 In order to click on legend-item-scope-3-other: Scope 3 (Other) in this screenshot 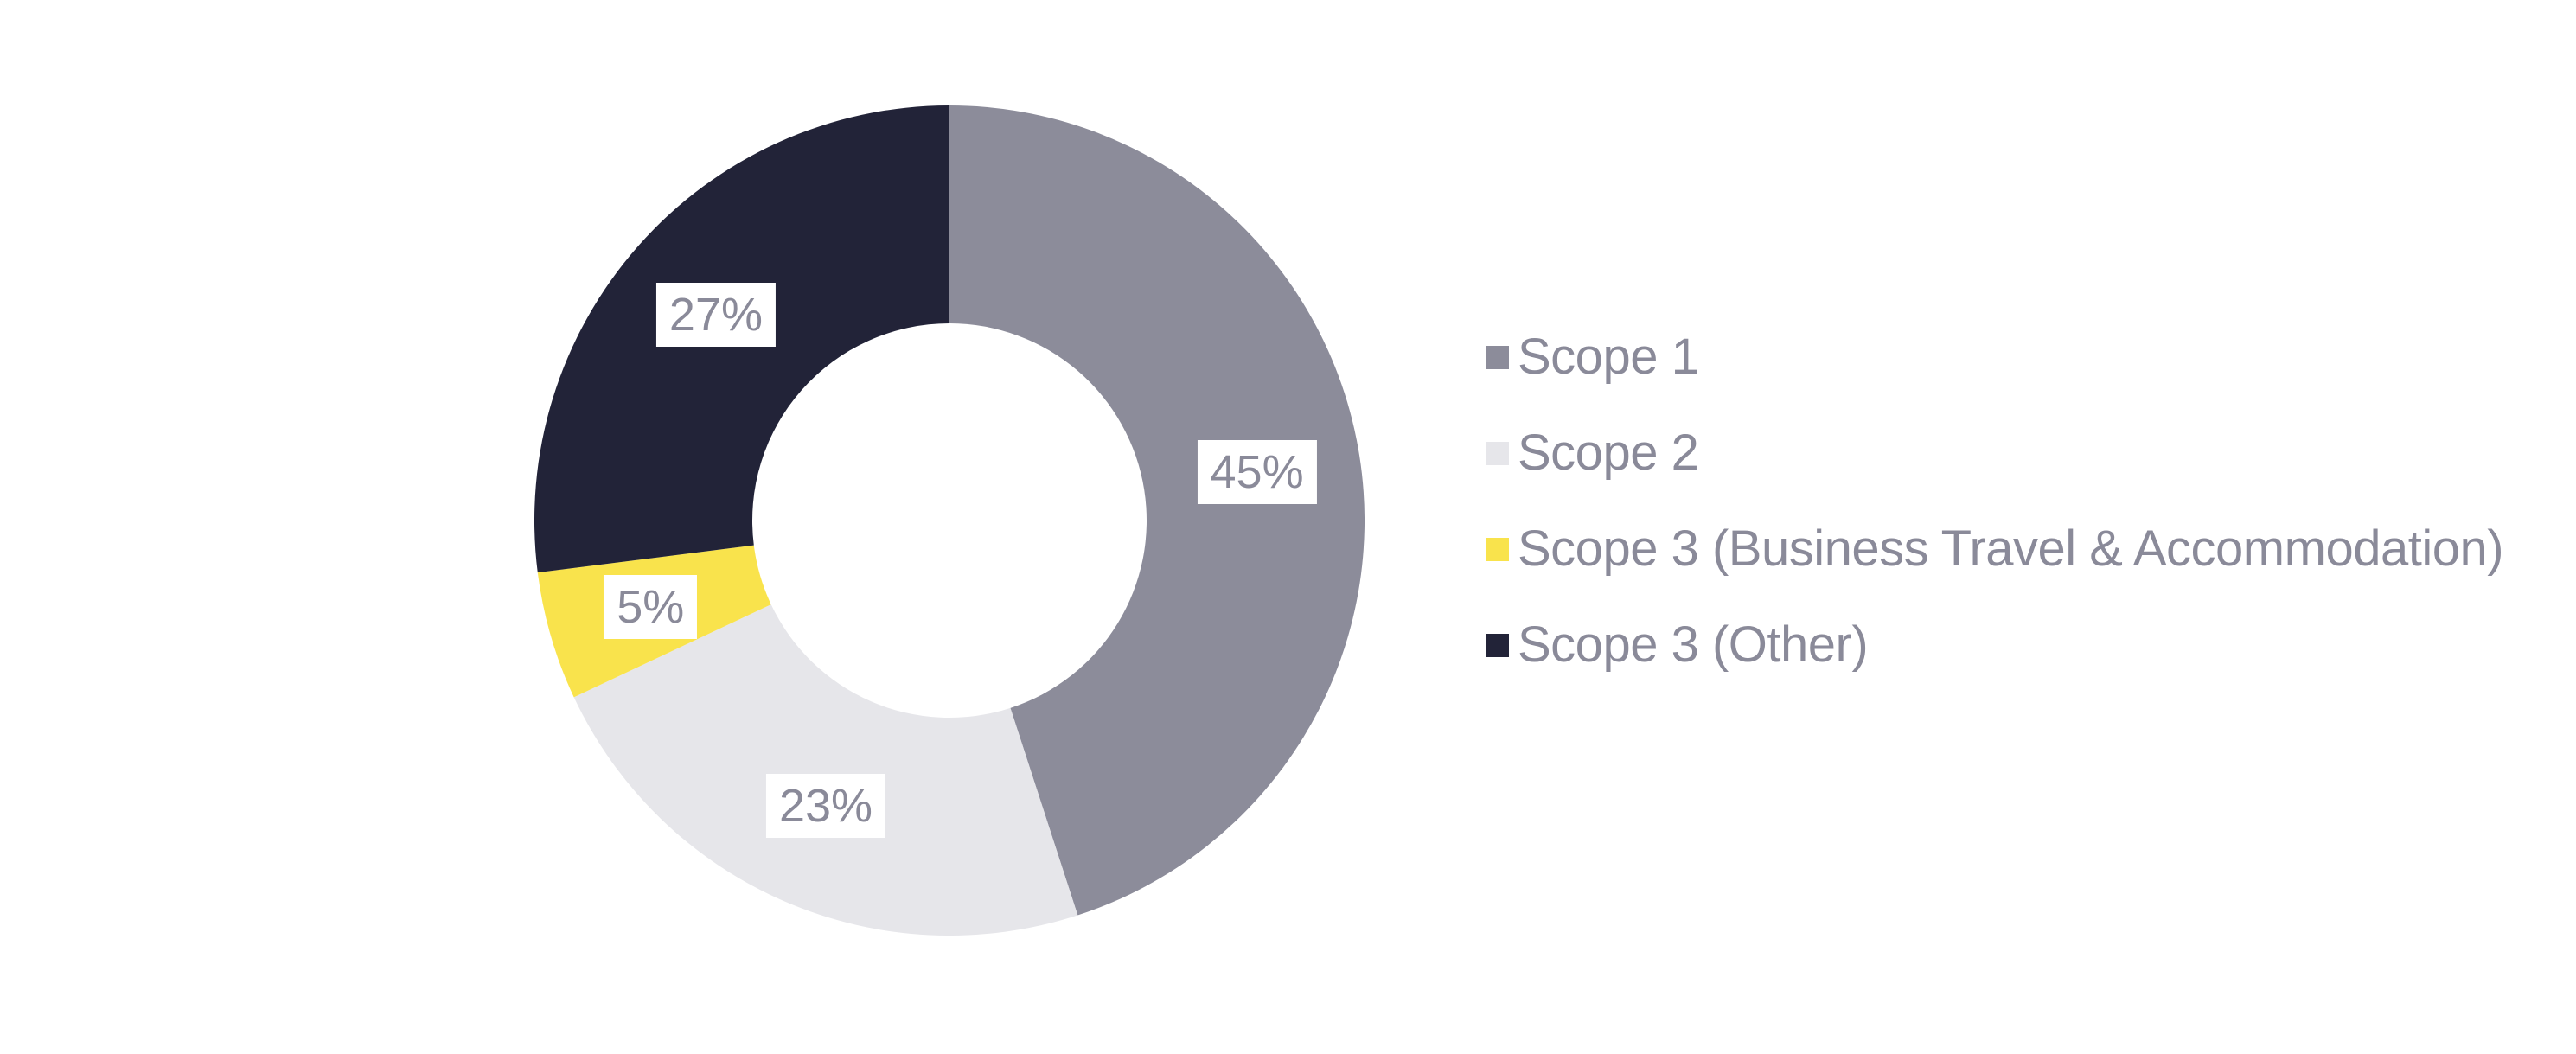, I will do `click(1994, 645)`.